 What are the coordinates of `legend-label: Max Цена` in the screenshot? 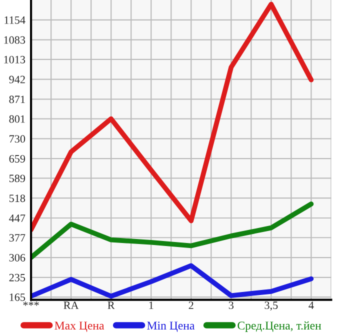 It's located at (79, 327).